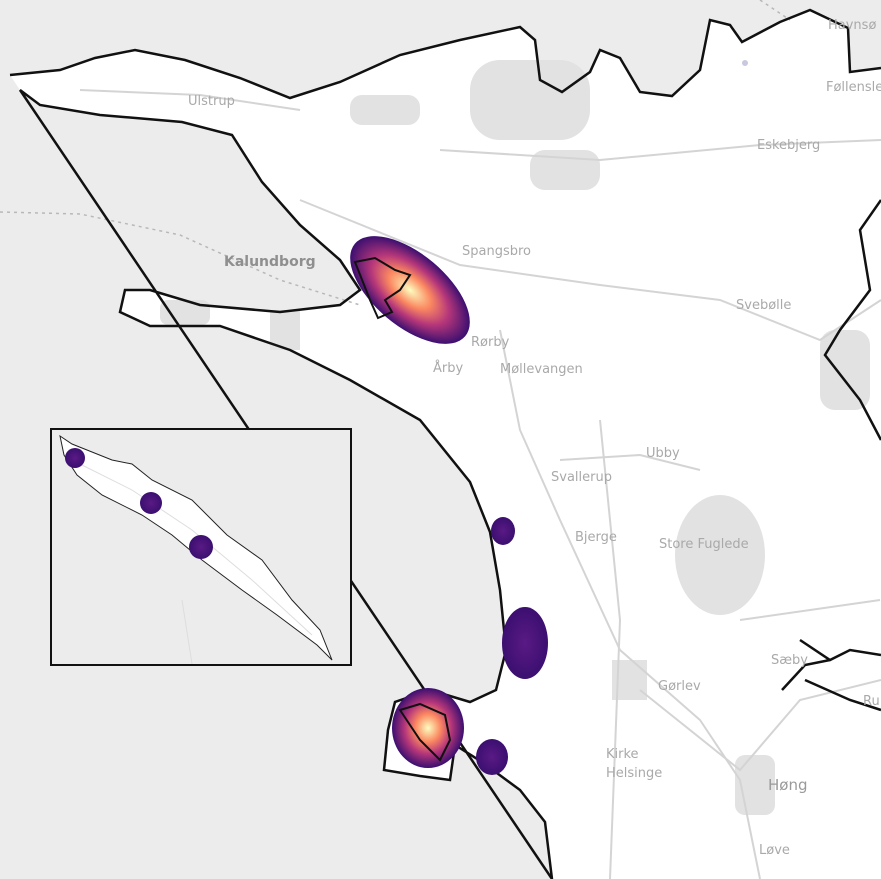 Image resolution: width=881 pixels, height=879 pixels. Describe the element at coordinates (704, 544) in the screenshot. I see `place-label-store-fuglede: Store Fuglede` at that location.